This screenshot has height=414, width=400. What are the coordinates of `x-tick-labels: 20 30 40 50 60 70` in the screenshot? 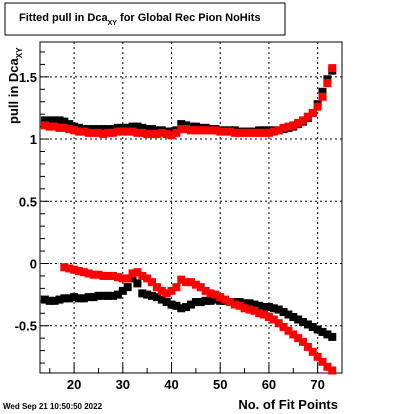 It's located at (196, 384).